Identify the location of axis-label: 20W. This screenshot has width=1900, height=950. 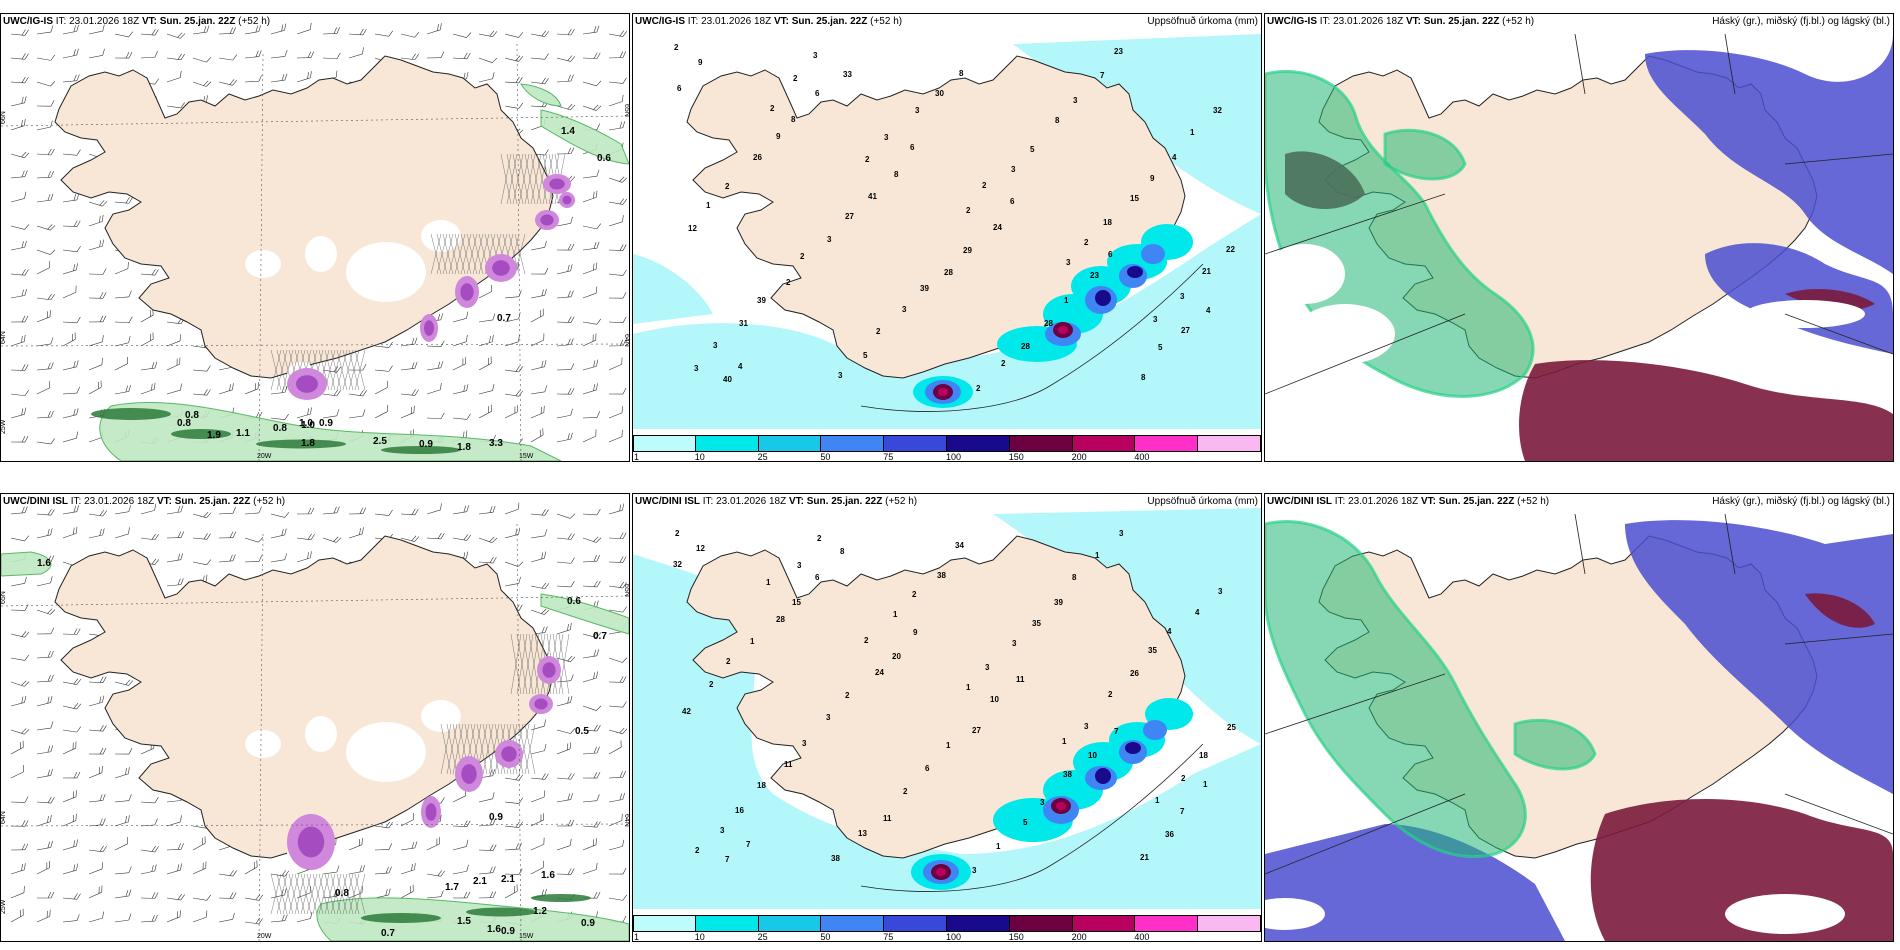
(264, 456).